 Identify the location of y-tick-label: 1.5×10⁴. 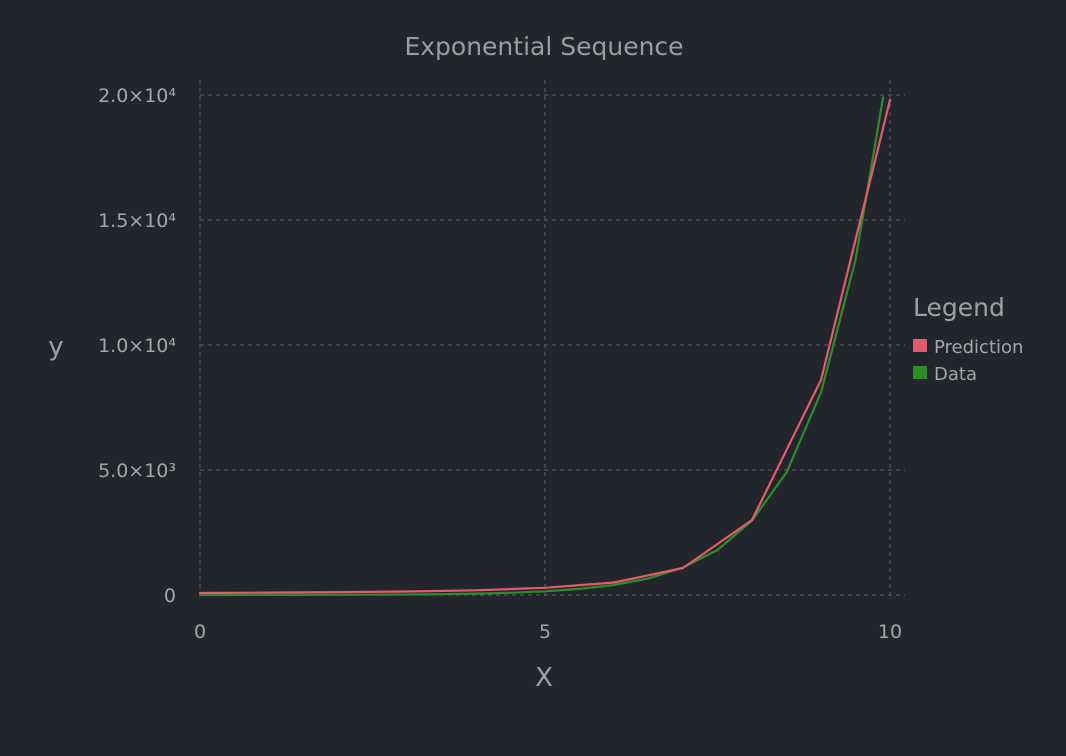
(137, 221).